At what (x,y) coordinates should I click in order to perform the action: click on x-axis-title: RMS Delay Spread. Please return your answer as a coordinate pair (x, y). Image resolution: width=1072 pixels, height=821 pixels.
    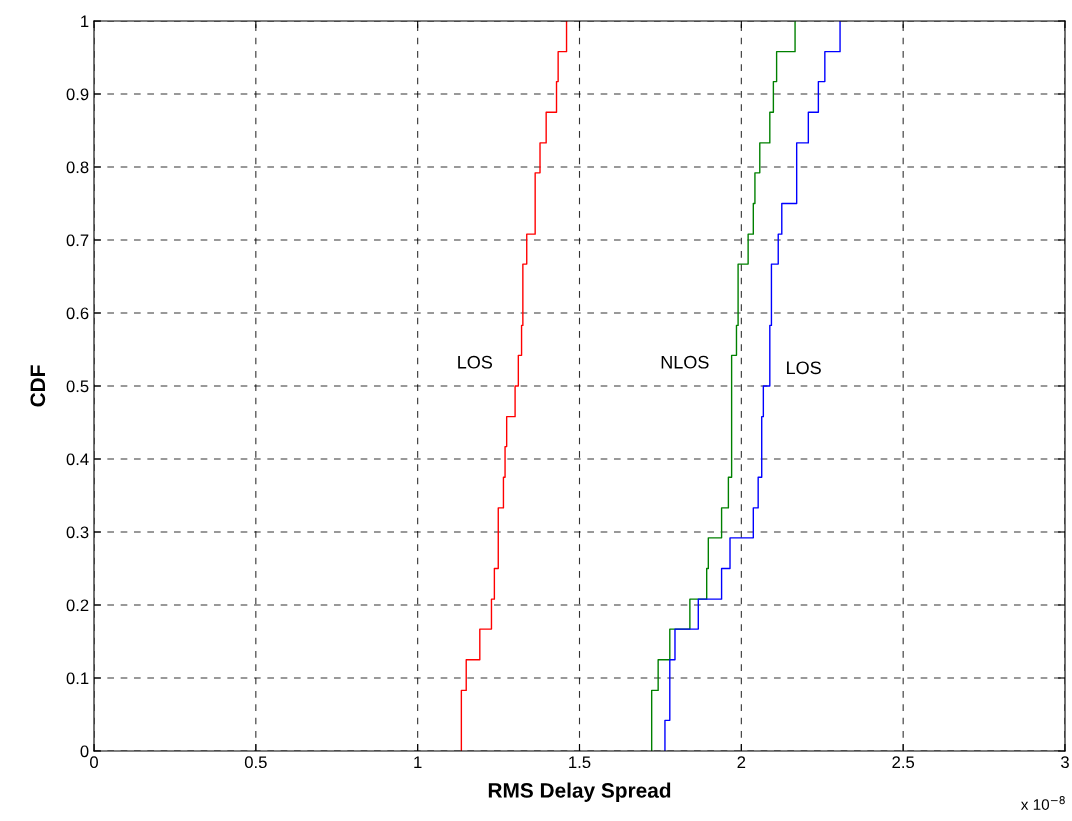
    Looking at the image, I should click on (579, 792).